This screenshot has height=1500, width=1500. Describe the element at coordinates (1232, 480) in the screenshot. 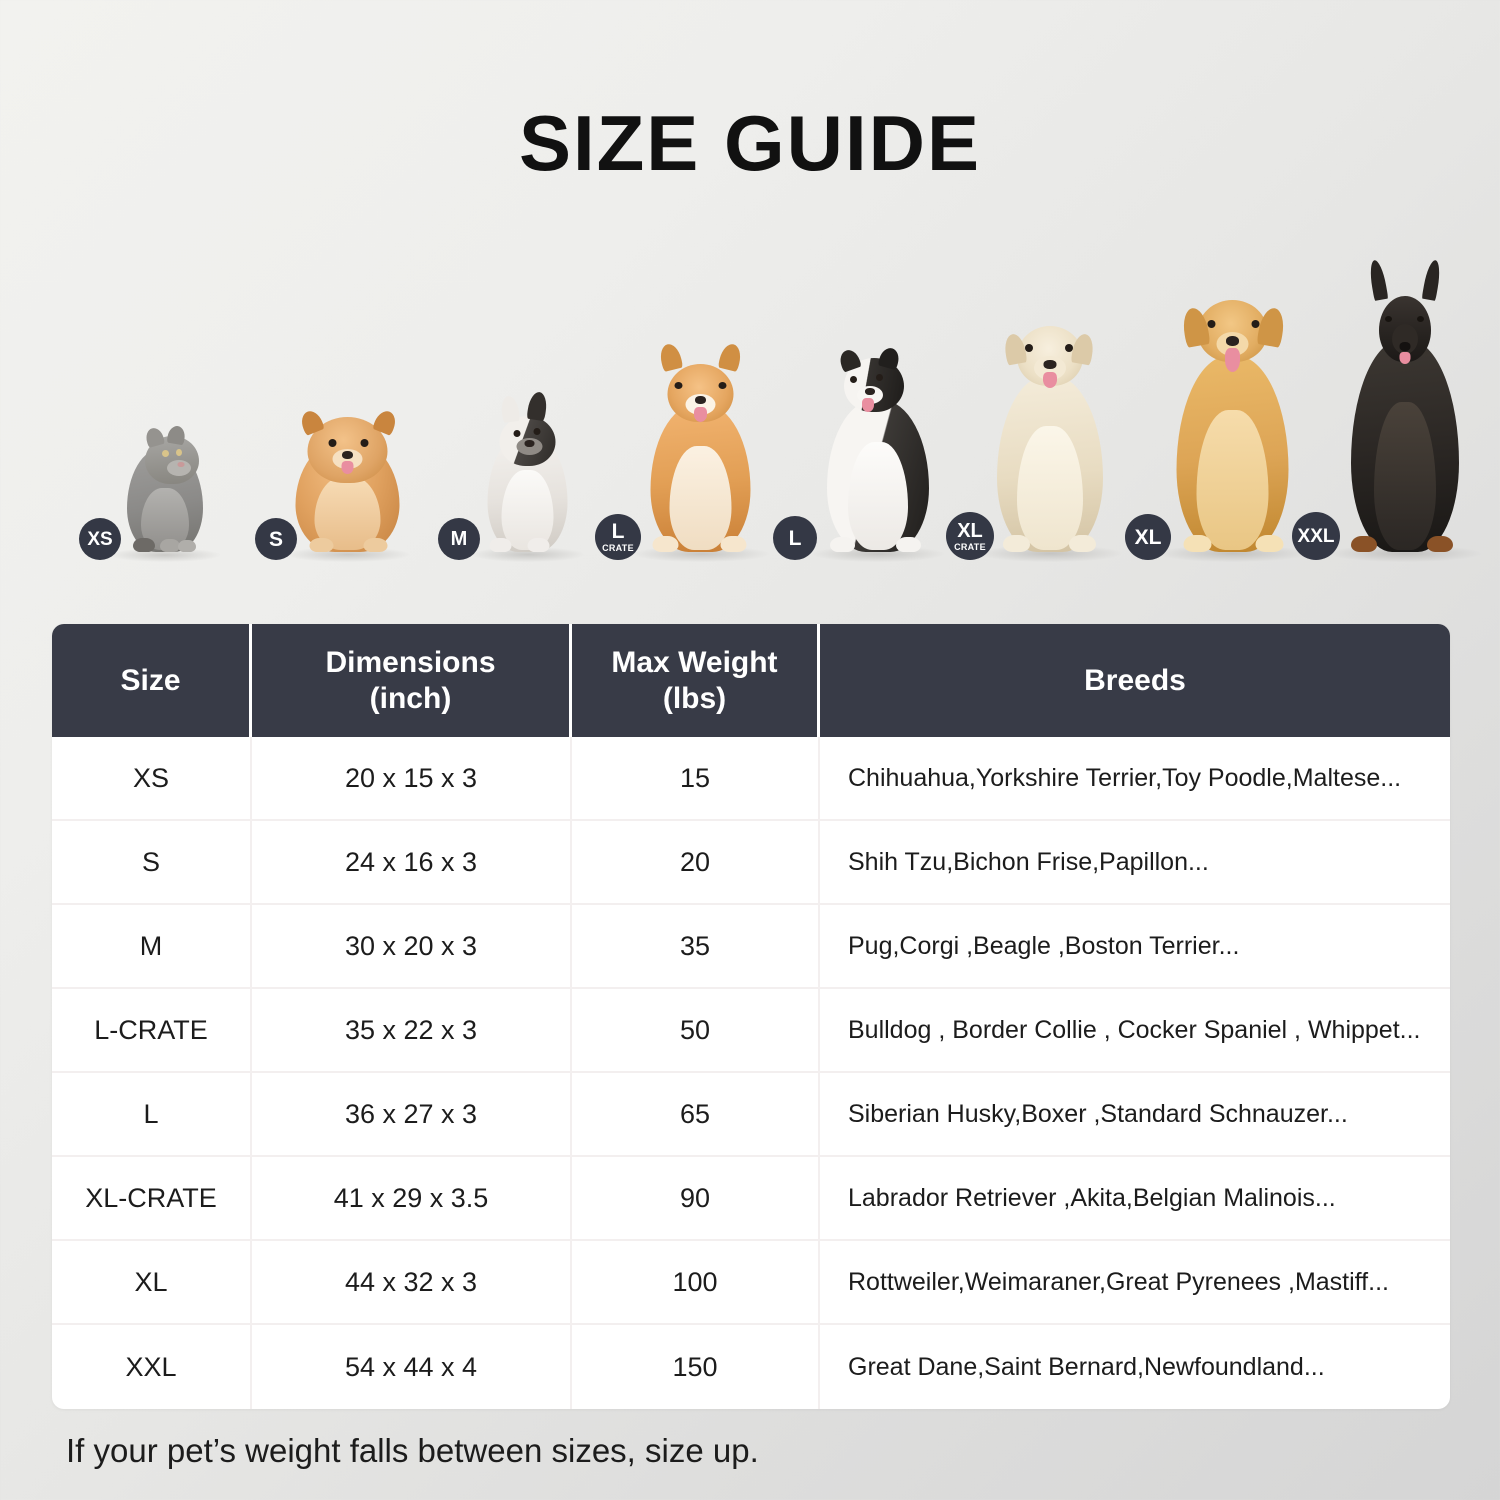

I see `golden-chest` at that location.